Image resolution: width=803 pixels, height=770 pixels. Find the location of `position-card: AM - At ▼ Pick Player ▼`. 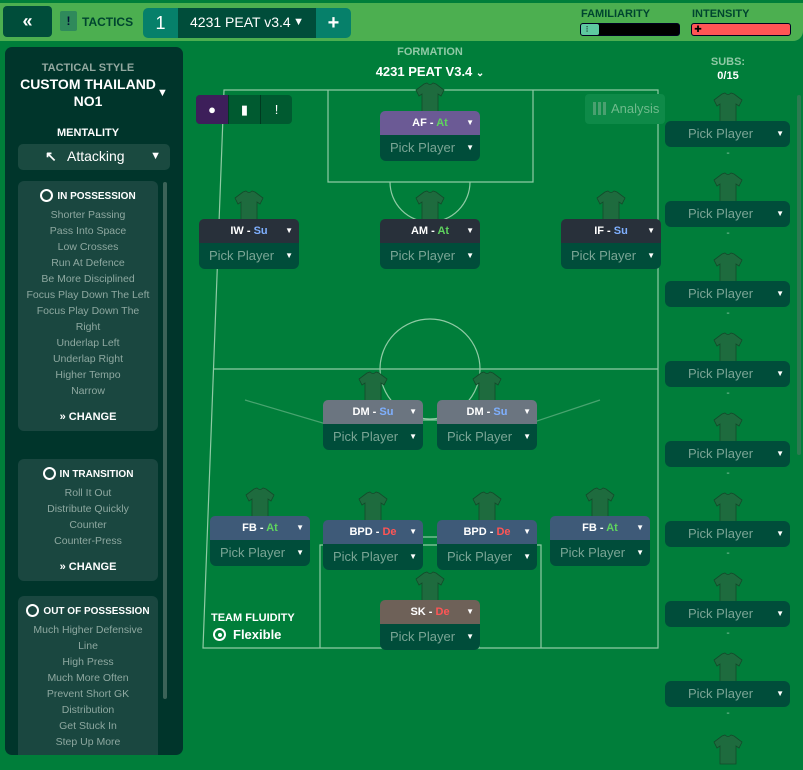

position-card: AM - At ▼ Pick Player ▼ is located at coordinates (430, 244).